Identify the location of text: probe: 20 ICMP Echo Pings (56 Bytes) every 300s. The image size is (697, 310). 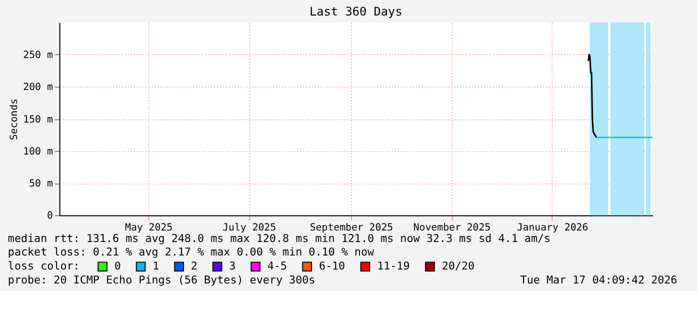
(162, 279).